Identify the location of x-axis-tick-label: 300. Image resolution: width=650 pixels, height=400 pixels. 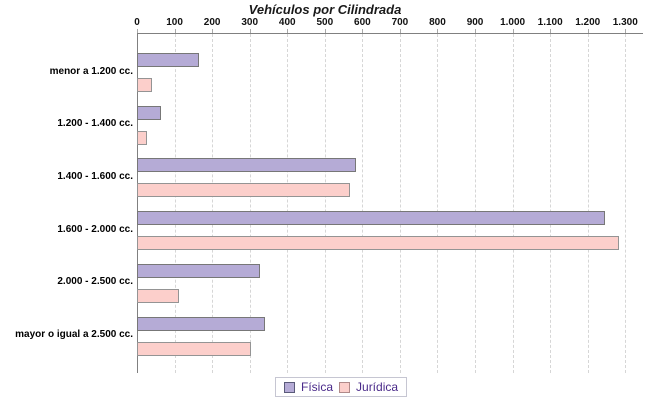
(250, 22).